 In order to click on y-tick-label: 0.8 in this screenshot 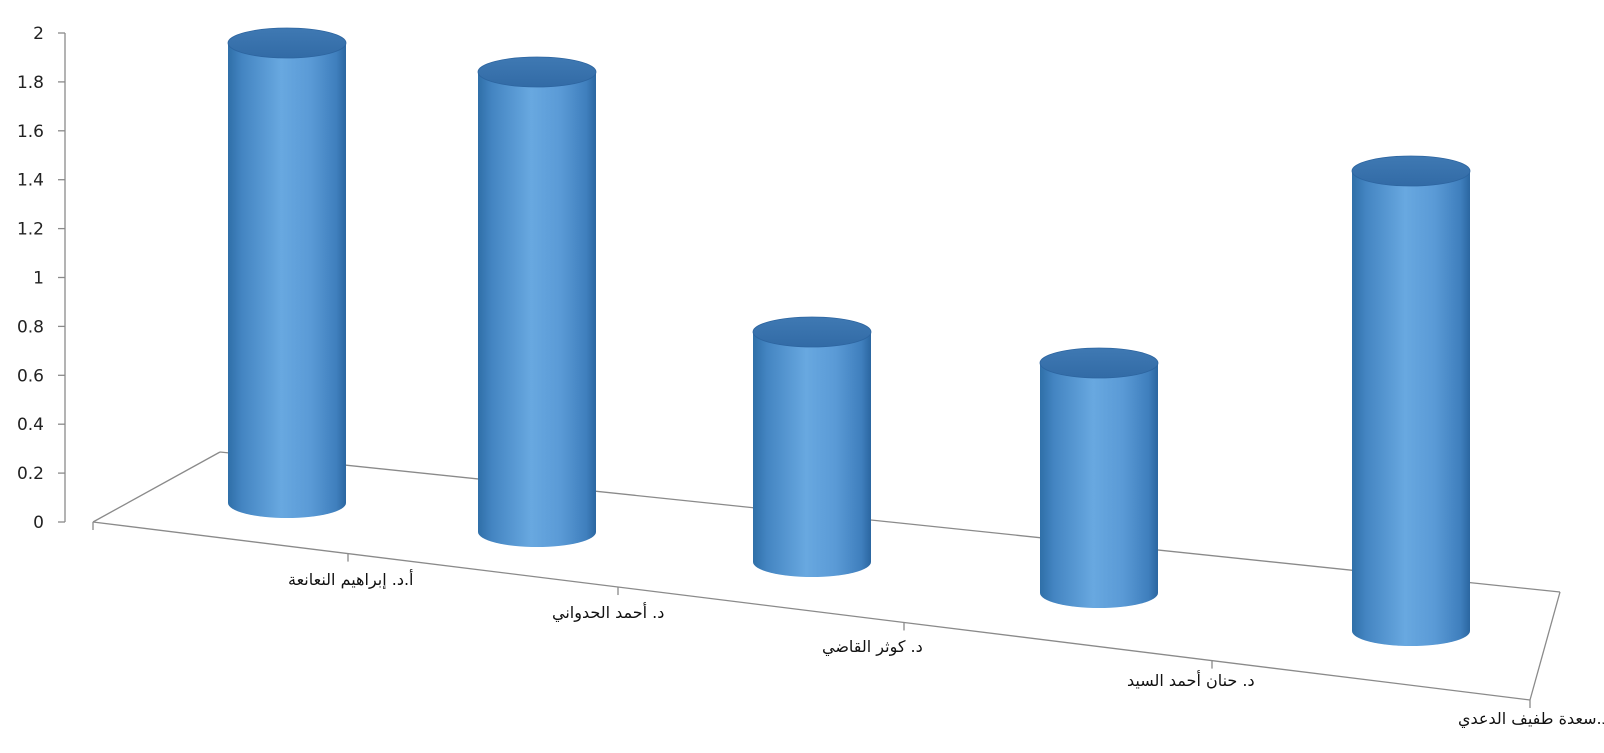, I will do `click(30, 327)`.